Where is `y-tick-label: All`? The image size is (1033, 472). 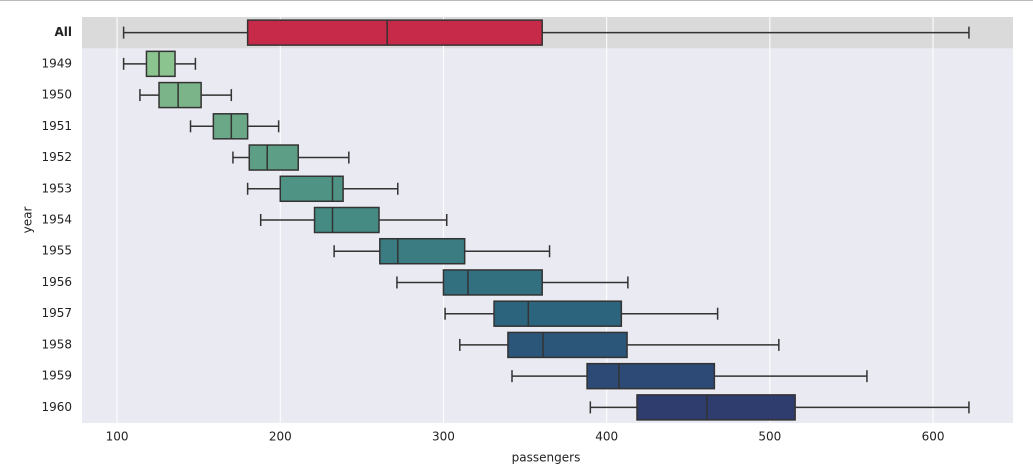 y-tick-label: All is located at coordinates (63, 32).